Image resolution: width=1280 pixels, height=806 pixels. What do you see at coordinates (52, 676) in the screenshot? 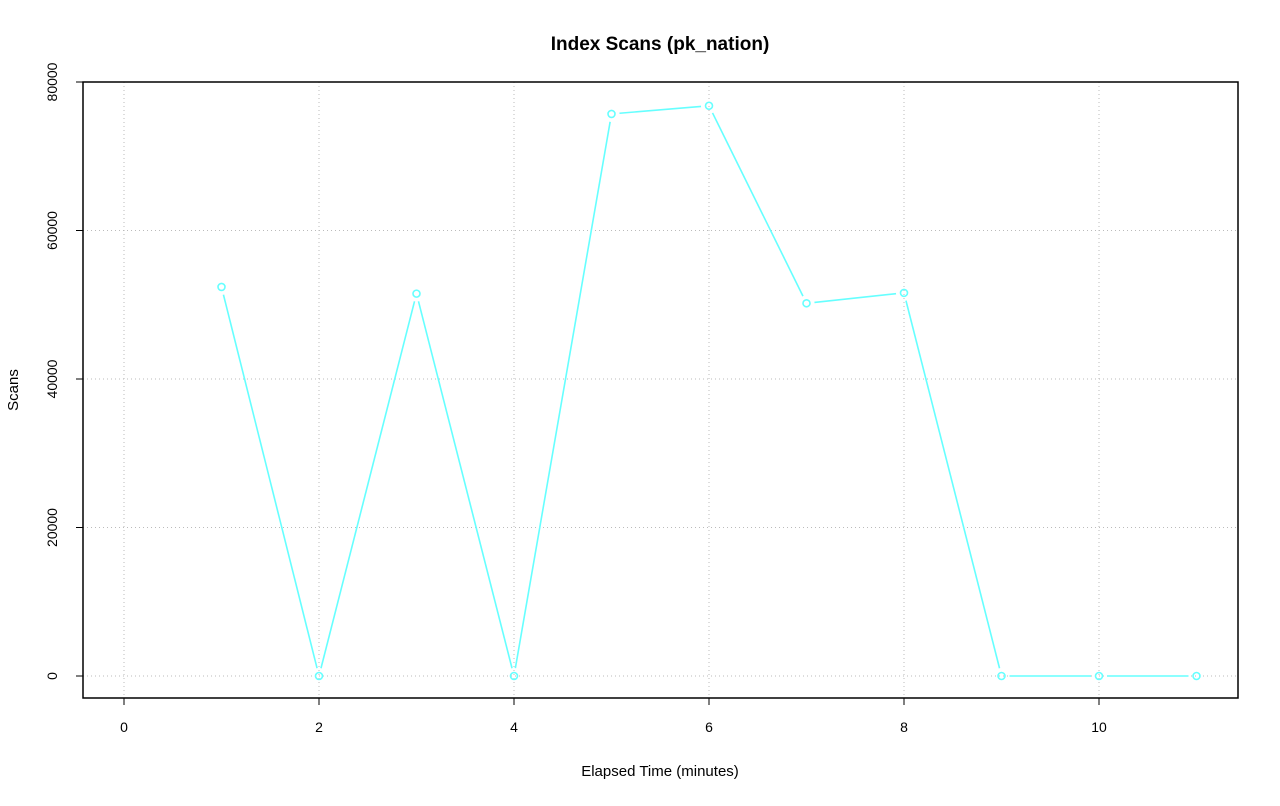
I see `y-tick-label: 0` at bounding box center [52, 676].